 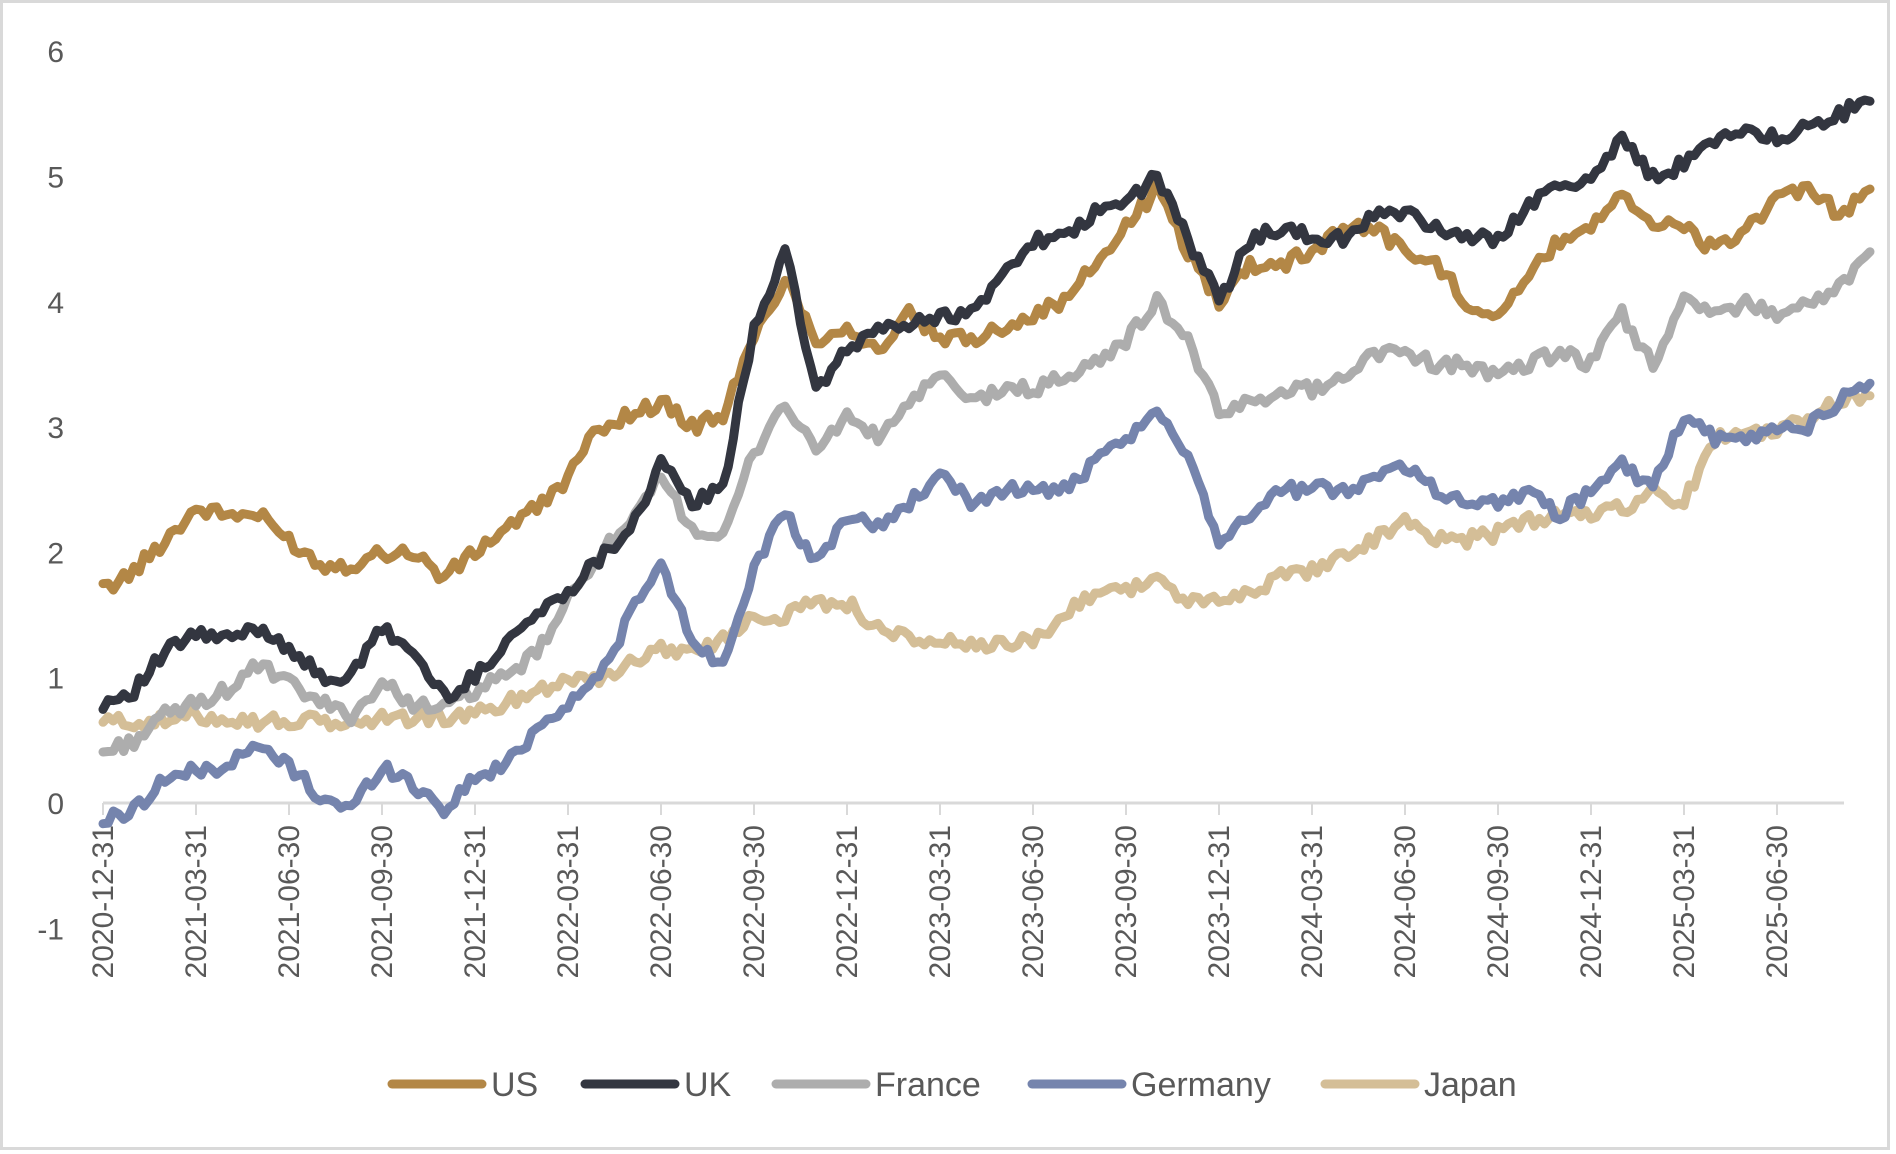 I want to click on x-tick-label: 2020-12-31, so click(x=103, y=901).